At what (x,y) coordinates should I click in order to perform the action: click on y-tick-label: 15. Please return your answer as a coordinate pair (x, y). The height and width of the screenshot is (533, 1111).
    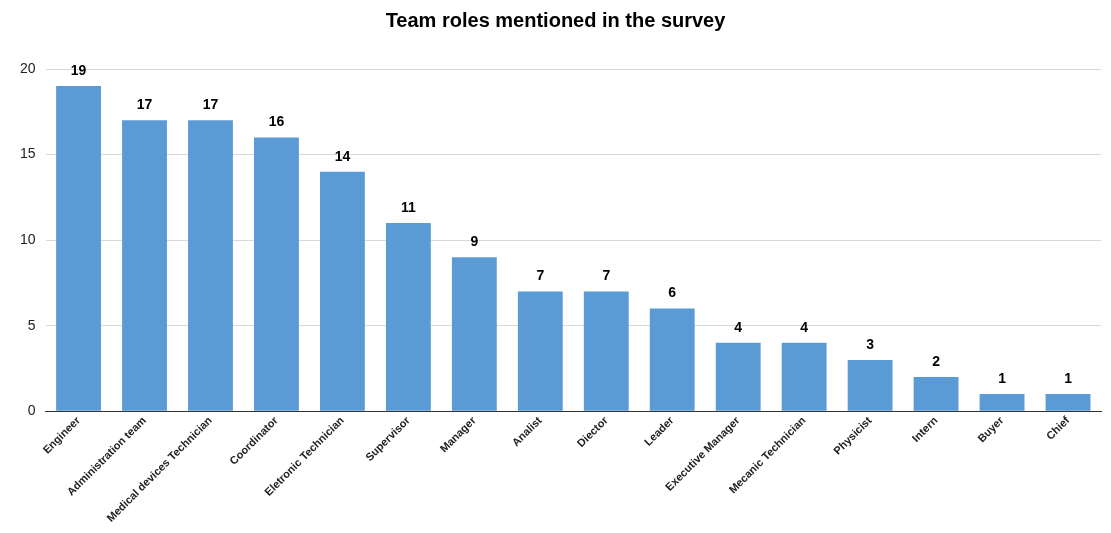
    Looking at the image, I should click on (27, 153).